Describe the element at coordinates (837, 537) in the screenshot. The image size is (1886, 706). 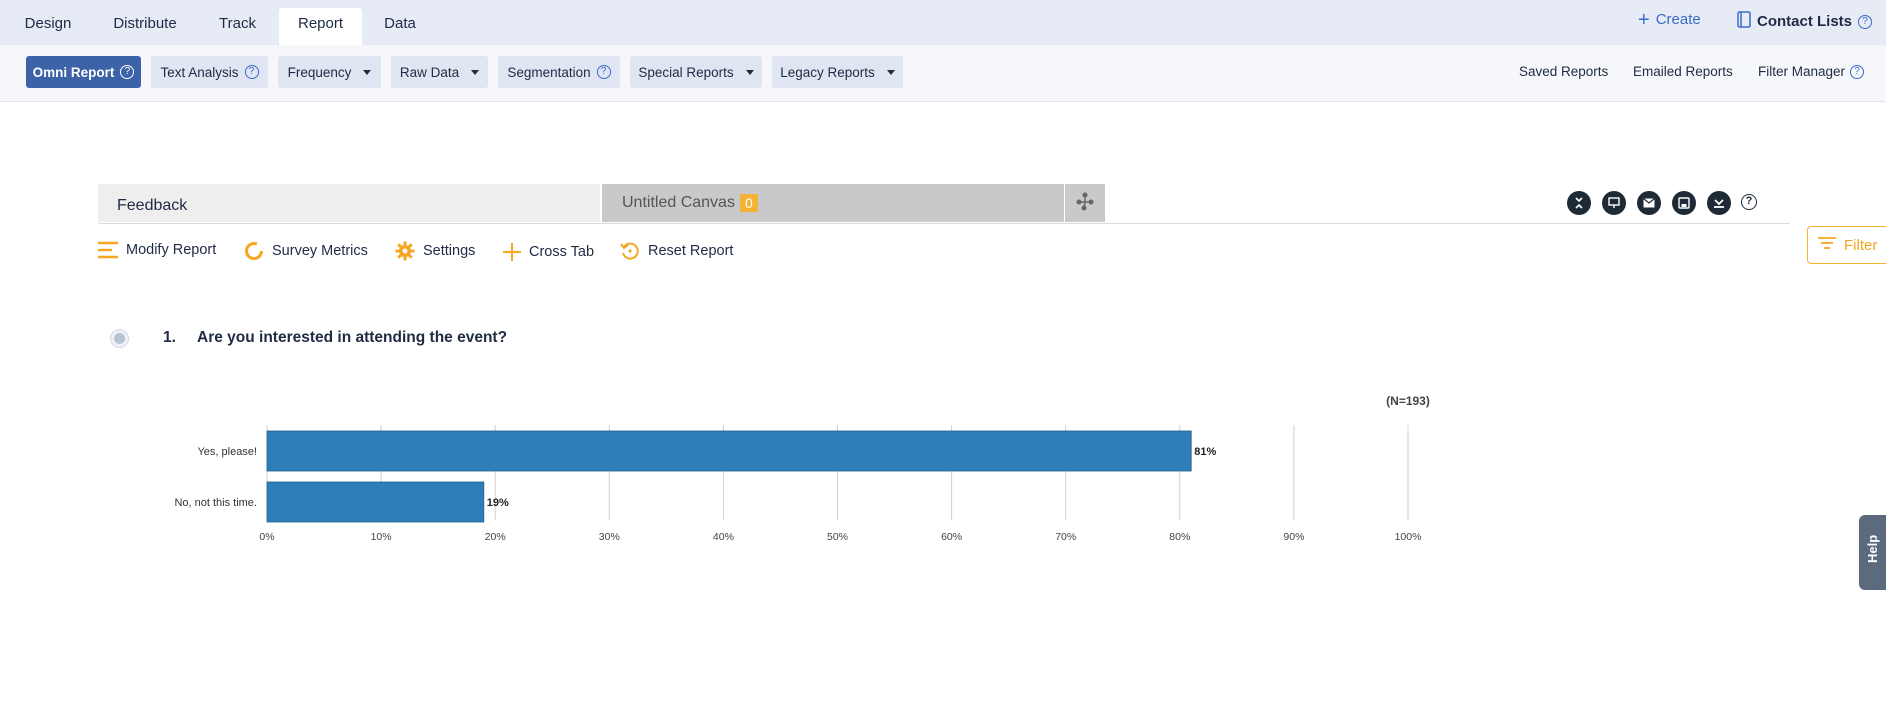
I see `x-tick-label: 50%` at that location.